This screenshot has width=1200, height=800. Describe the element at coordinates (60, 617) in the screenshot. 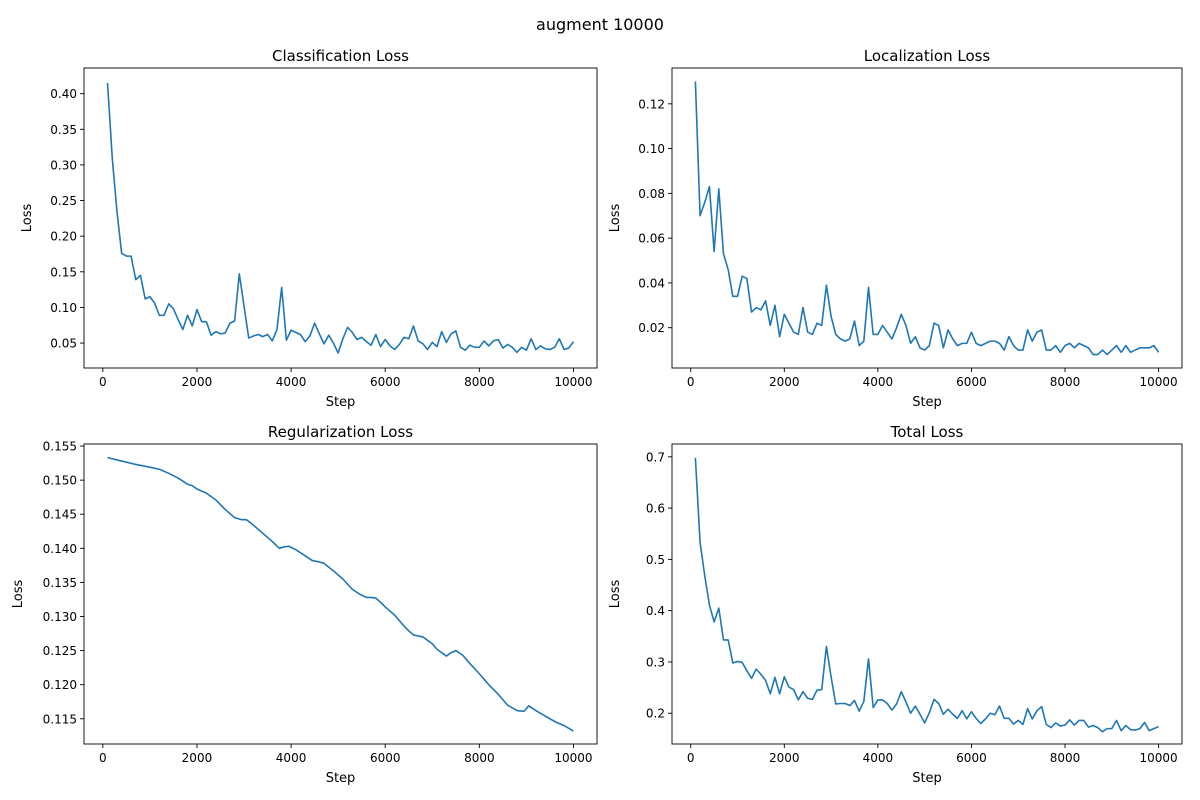

I see `y-tick-label: 0.130` at that location.